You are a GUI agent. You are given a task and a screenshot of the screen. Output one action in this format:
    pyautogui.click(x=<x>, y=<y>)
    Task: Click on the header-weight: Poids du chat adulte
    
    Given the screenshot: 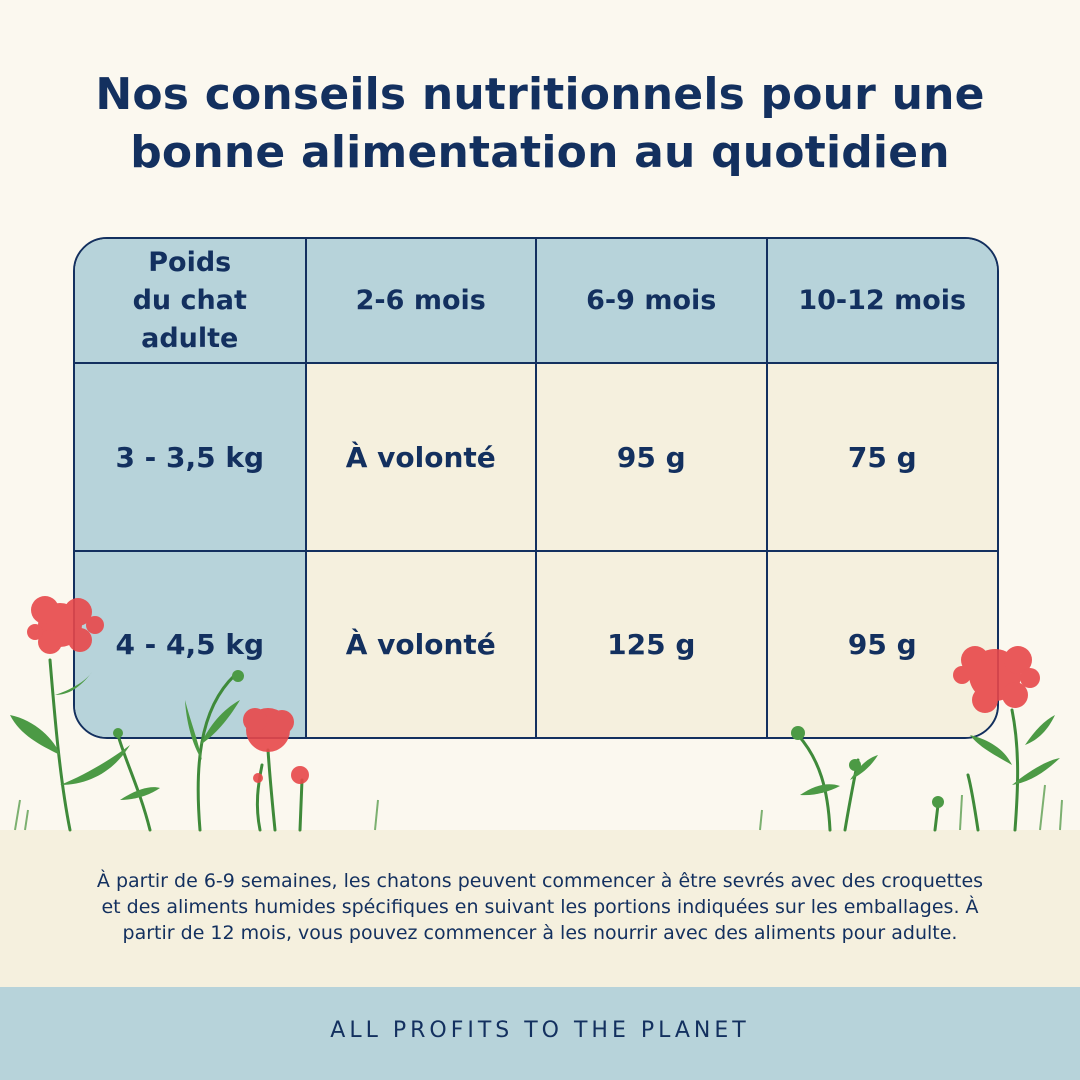 What is the action you would take?
    pyautogui.click(x=191, y=301)
    